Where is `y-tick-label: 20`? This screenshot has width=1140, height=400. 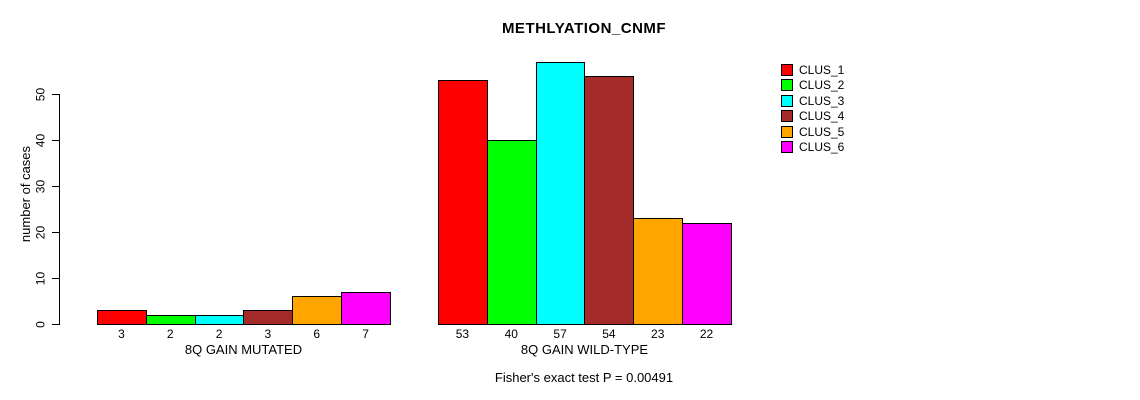
y-tick-label: 20 is located at coordinates (40, 232).